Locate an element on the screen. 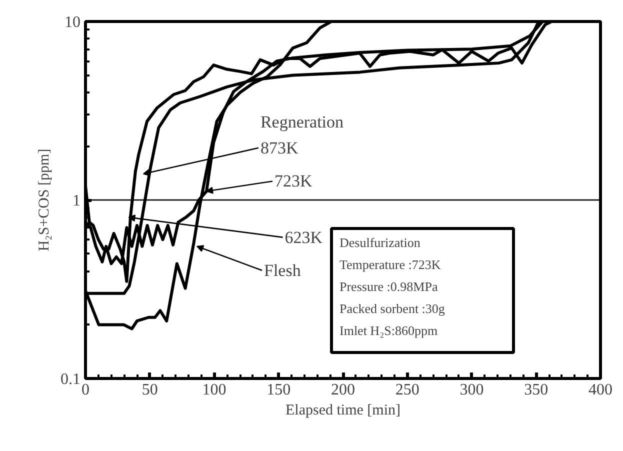 The height and width of the screenshot is (451, 623). annotation: Regneration is located at coordinates (302, 122).